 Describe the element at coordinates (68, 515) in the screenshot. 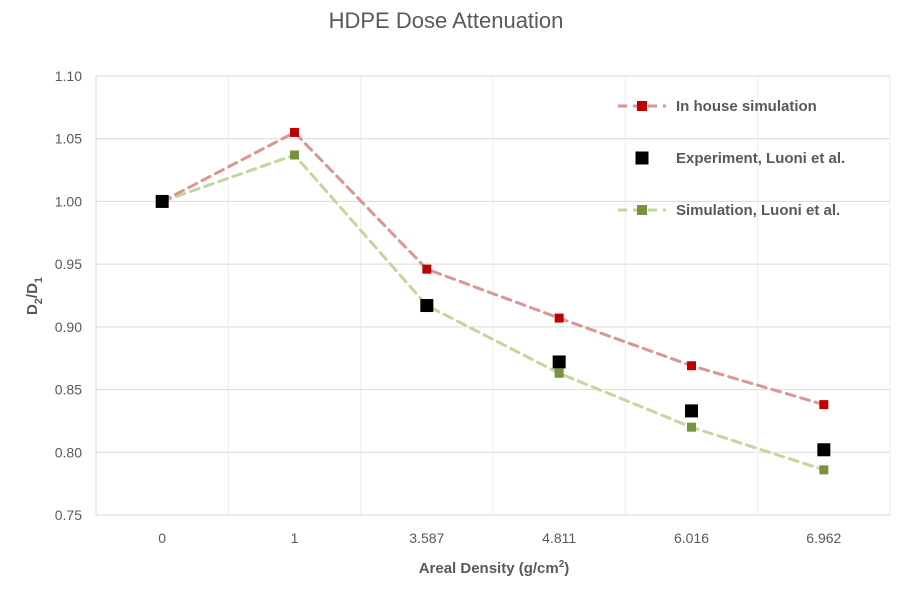

I see `y-tick-label: 0.75` at that location.